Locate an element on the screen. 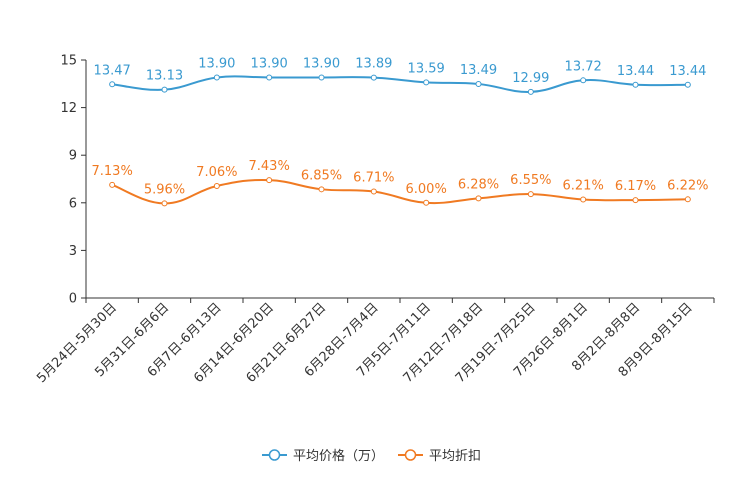  data-label: 6.71% is located at coordinates (373, 178).